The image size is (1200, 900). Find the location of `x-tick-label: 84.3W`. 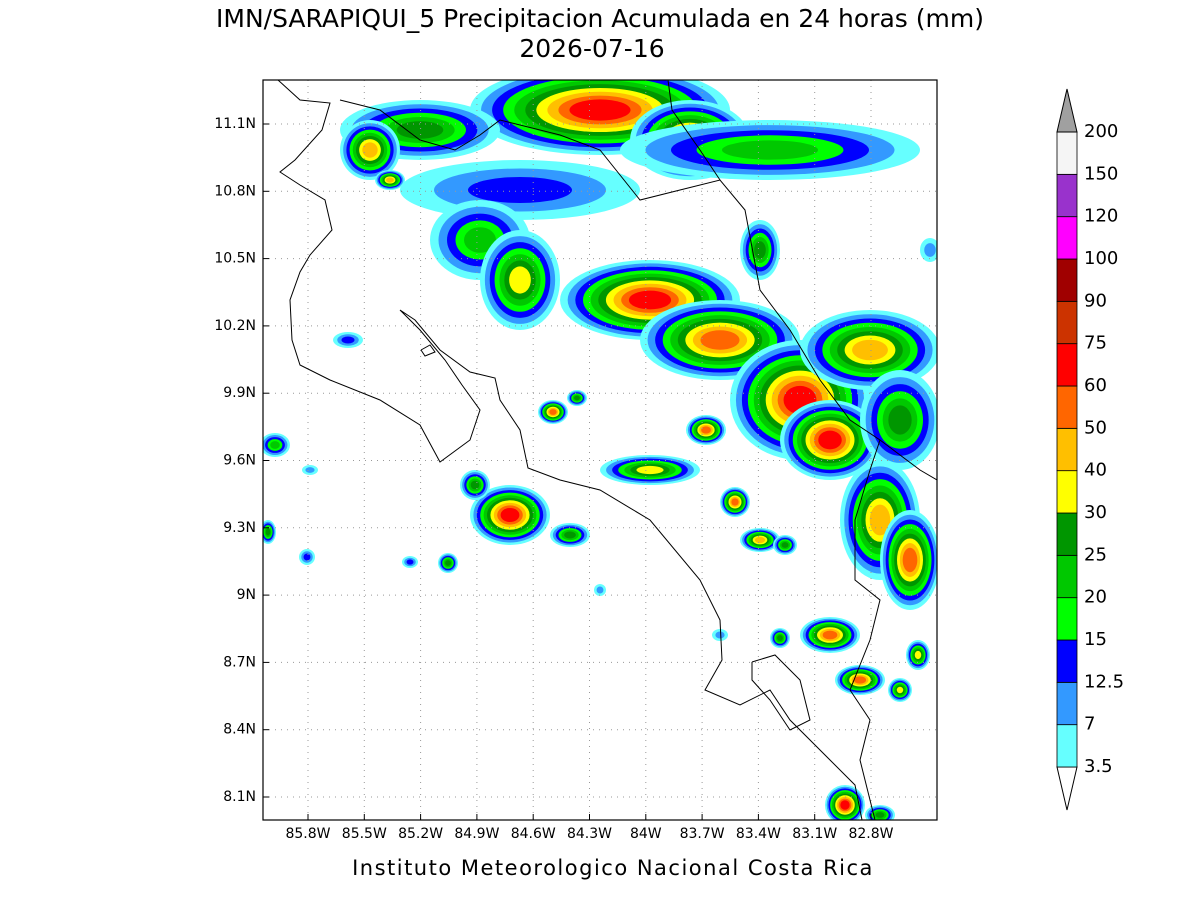

x-tick-label: 84.3W is located at coordinates (589, 834).